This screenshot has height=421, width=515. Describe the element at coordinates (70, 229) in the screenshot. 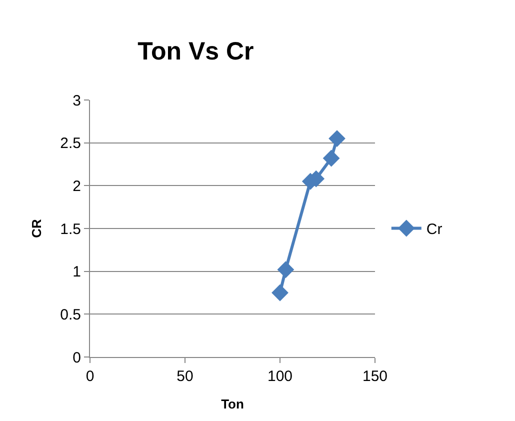

I see `y-tick-label: 1.5` at that location.